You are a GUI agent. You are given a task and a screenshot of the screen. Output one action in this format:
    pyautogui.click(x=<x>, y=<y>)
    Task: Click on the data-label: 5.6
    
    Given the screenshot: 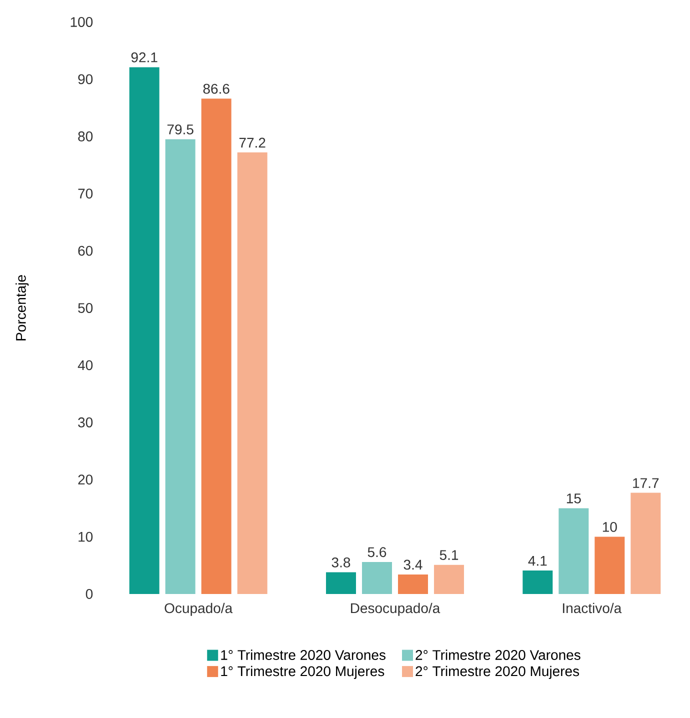 What is the action you would take?
    pyautogui.click(x=377, y=552)
    